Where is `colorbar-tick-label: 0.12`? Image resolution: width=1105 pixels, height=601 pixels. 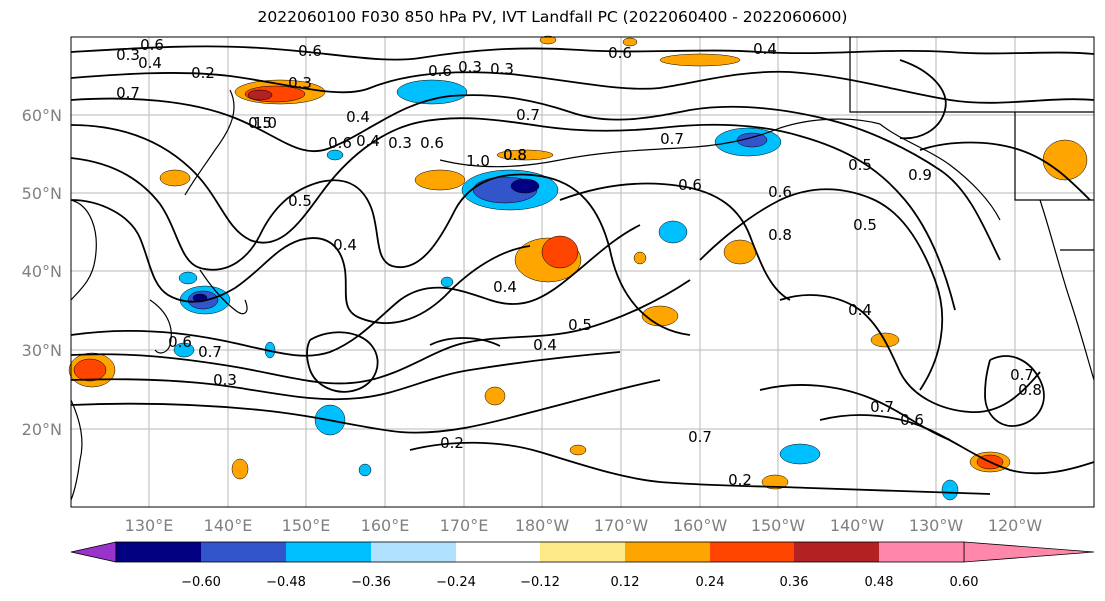
colorbar-tick-label: 0.12 is located at coordinates (625, 582).